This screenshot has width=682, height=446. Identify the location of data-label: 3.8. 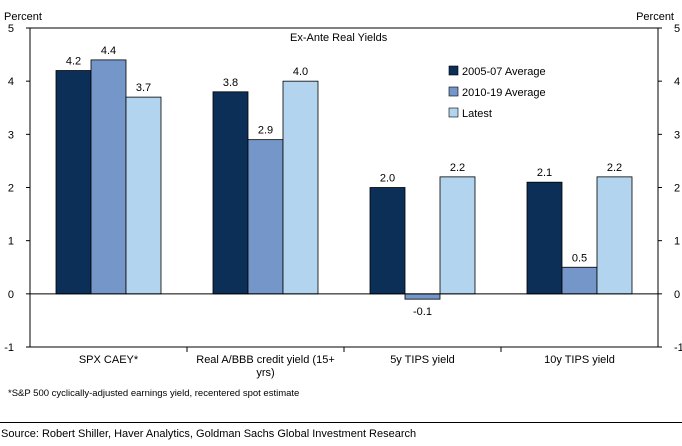
(230, 83).